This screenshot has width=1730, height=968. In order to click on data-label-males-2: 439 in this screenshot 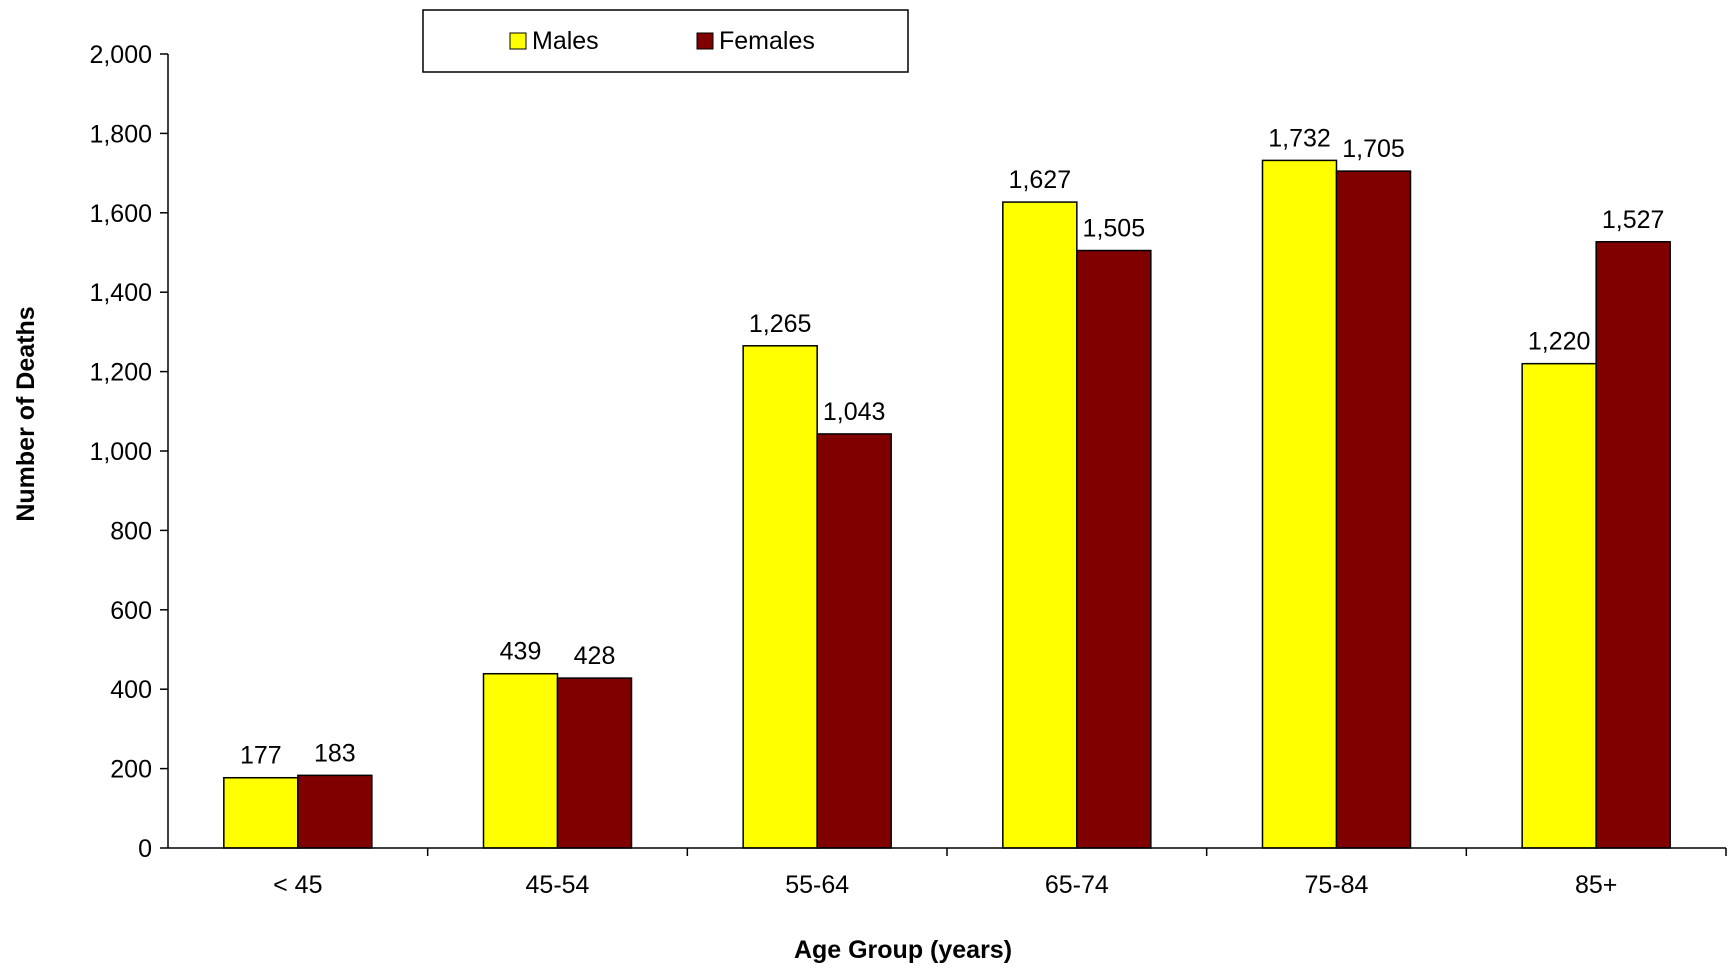, I will do `click(521, 652)`.